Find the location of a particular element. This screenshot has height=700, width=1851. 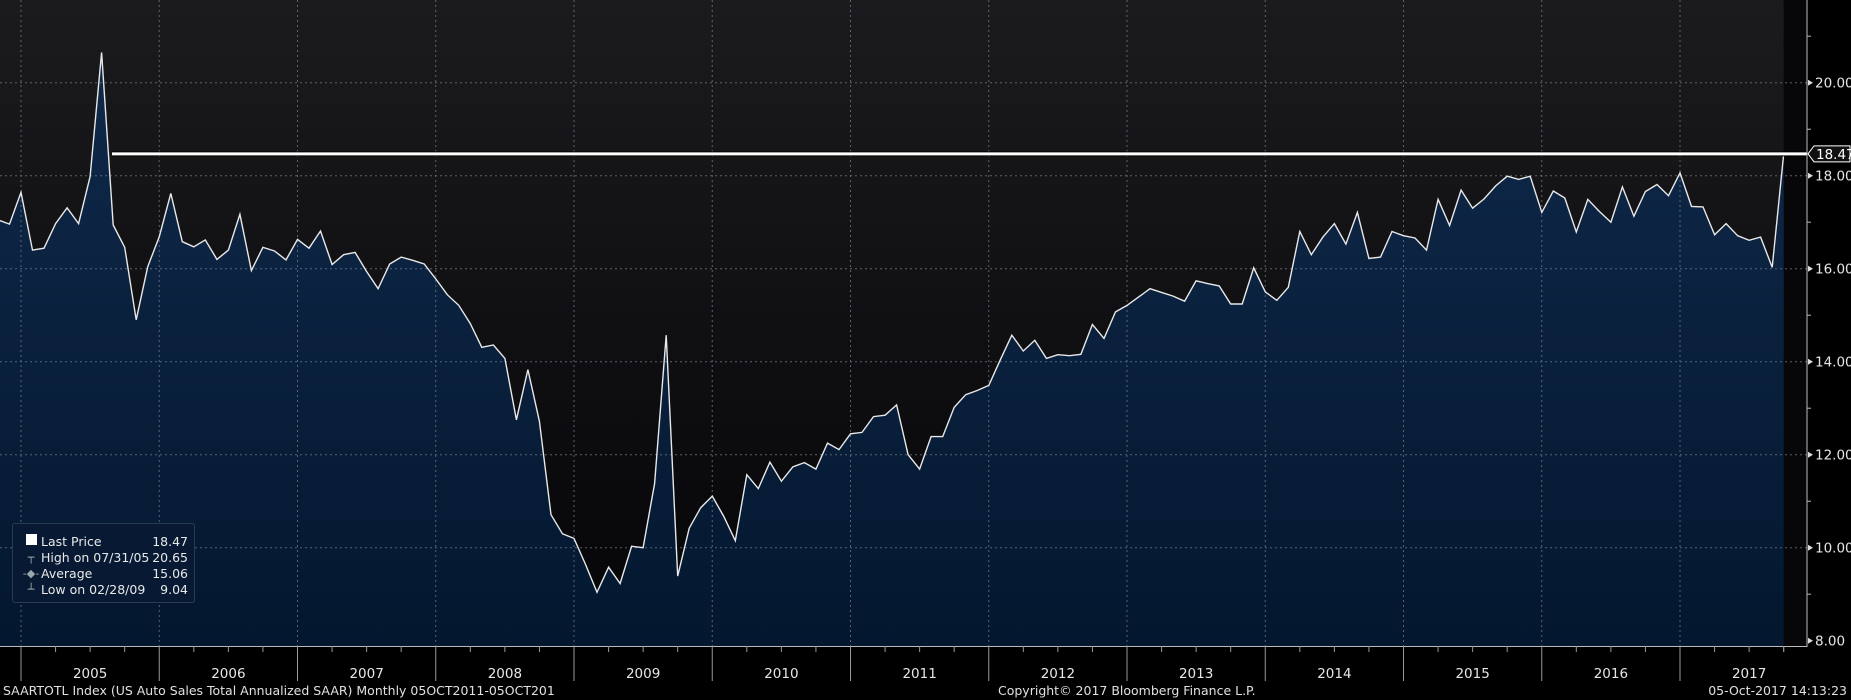

x-tick-label: 2013 is located at coordinates (1196, 674).